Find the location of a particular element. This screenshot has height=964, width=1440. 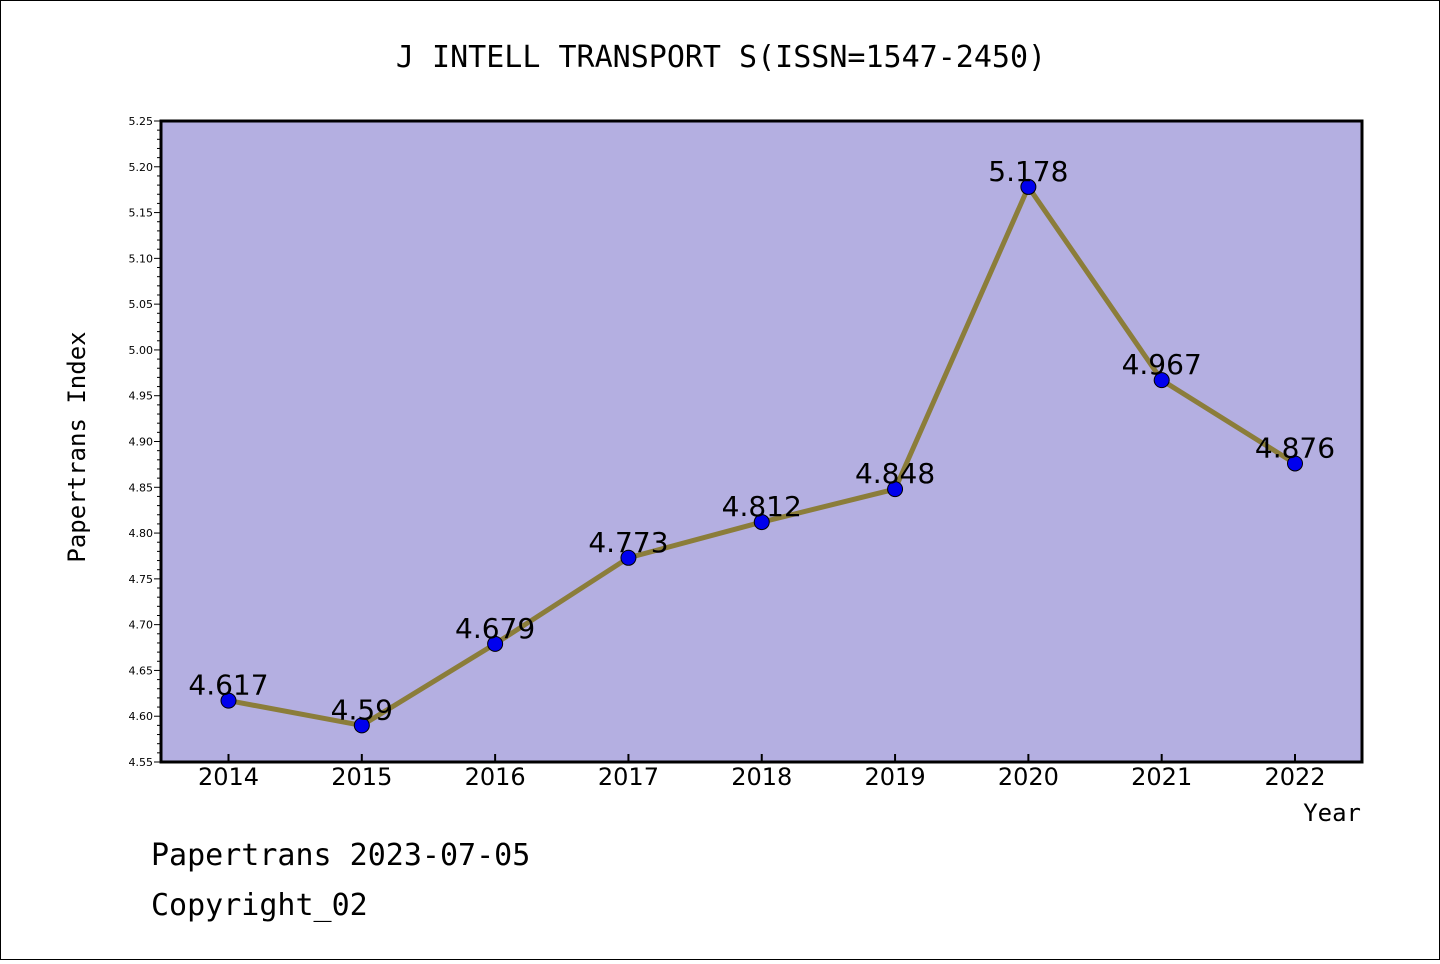

data-label-2014: 4.617 is located at coordinates (228, 685).